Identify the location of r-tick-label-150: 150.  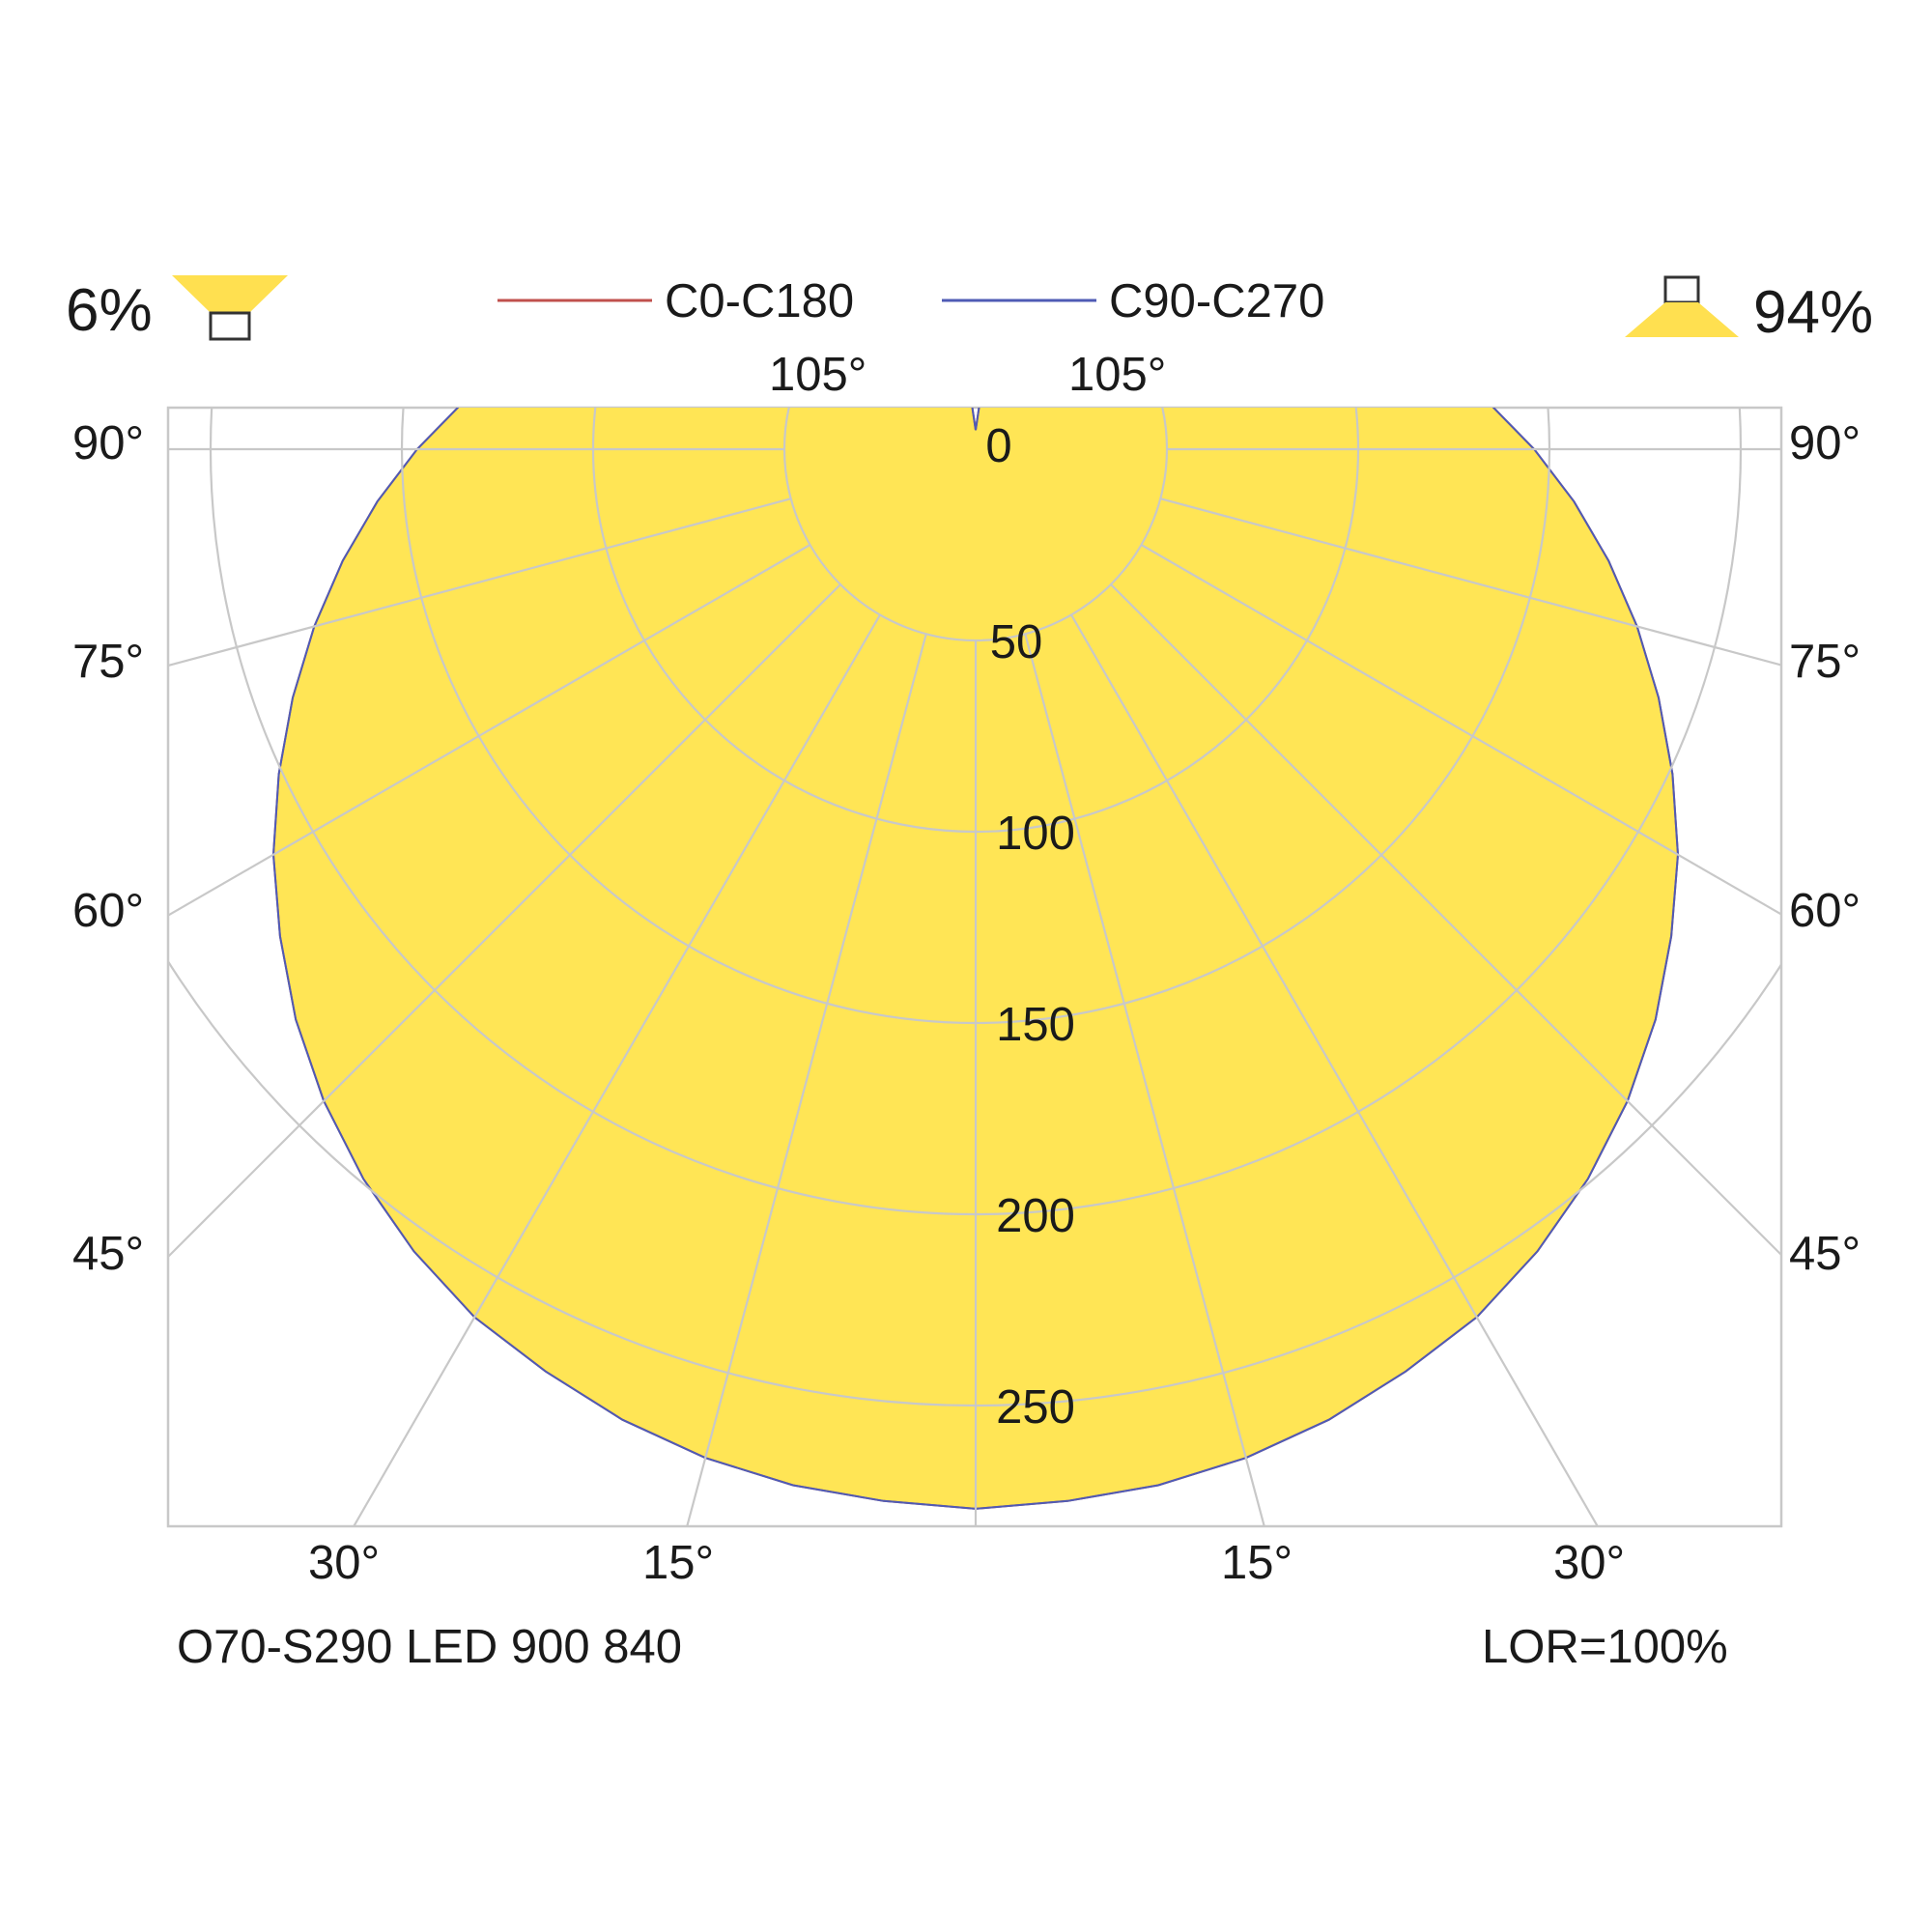
(1035, 1025).